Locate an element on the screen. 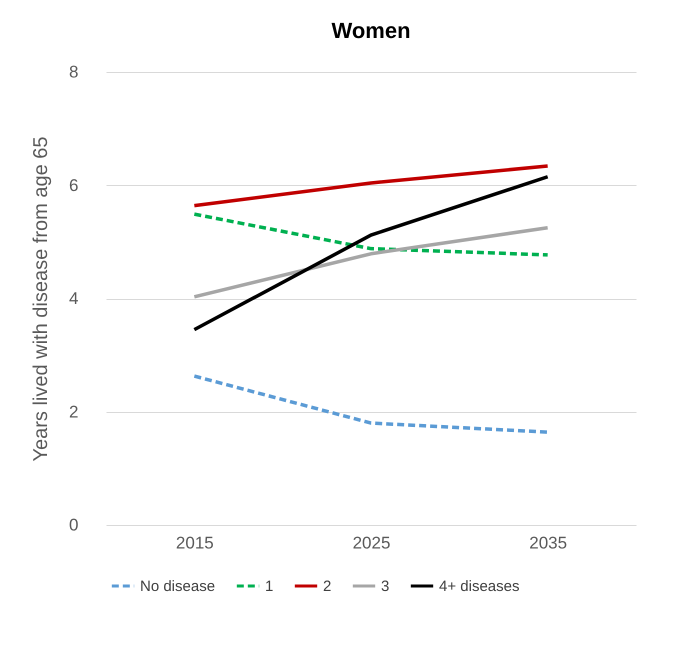  legend-label: 2 is located at coordinates (327, 586).